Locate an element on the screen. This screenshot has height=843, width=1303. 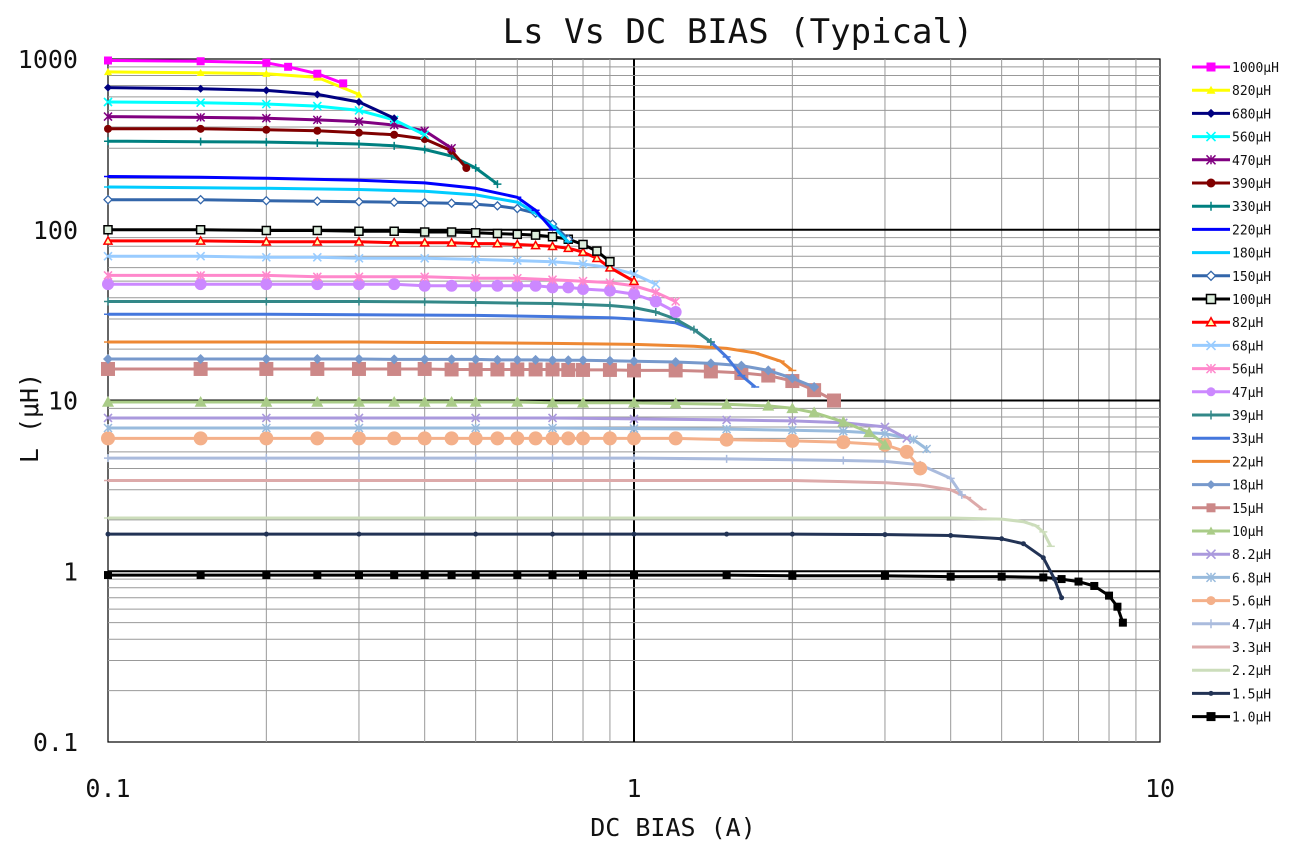
series-1.0uH is located at coordinates (615, 599).